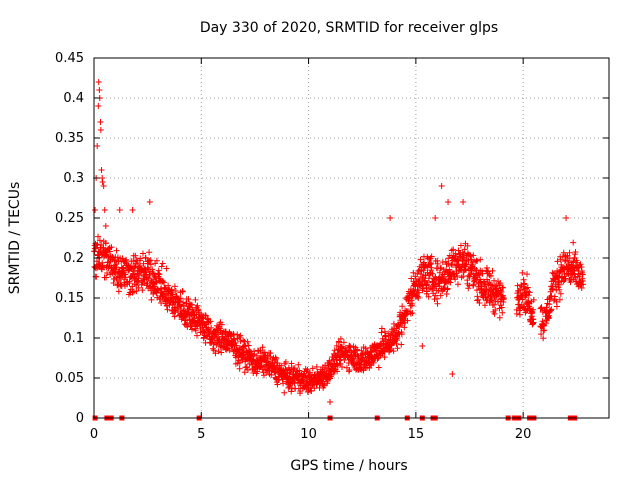 This screenshot has width=640, height=480. I want to click on y-tick-label: 0.35, so click(69, 138).